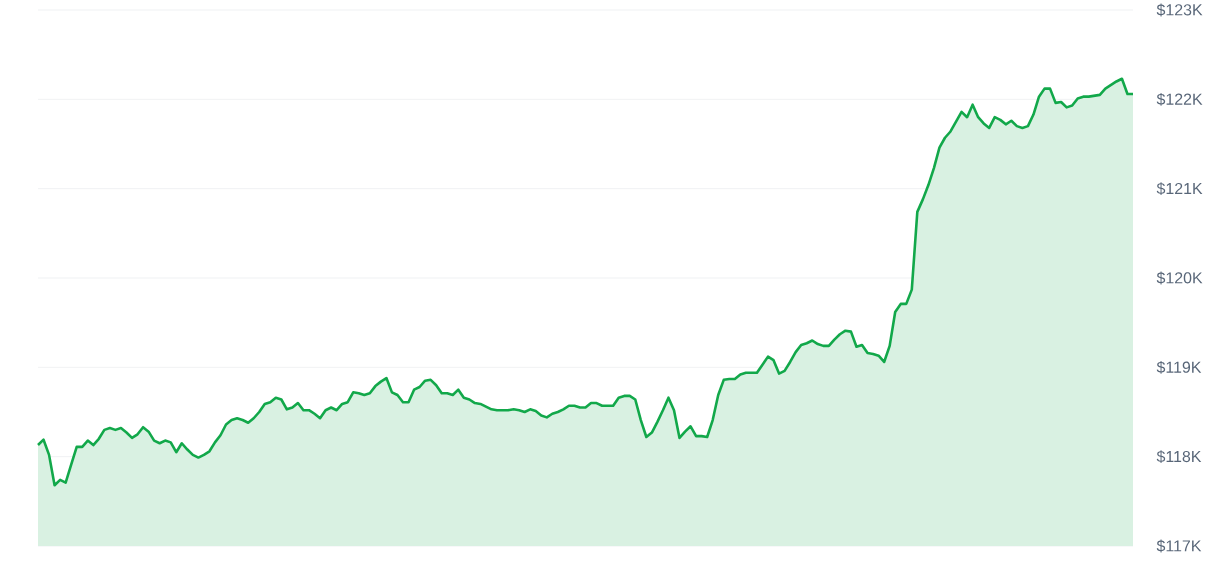 The height and width of the screenshot is (570, 1232). What do you see at coordinates (1179, 189) in the screenshot?
I see `y-tick-label: $121K` at bounding box center [1179, 189].